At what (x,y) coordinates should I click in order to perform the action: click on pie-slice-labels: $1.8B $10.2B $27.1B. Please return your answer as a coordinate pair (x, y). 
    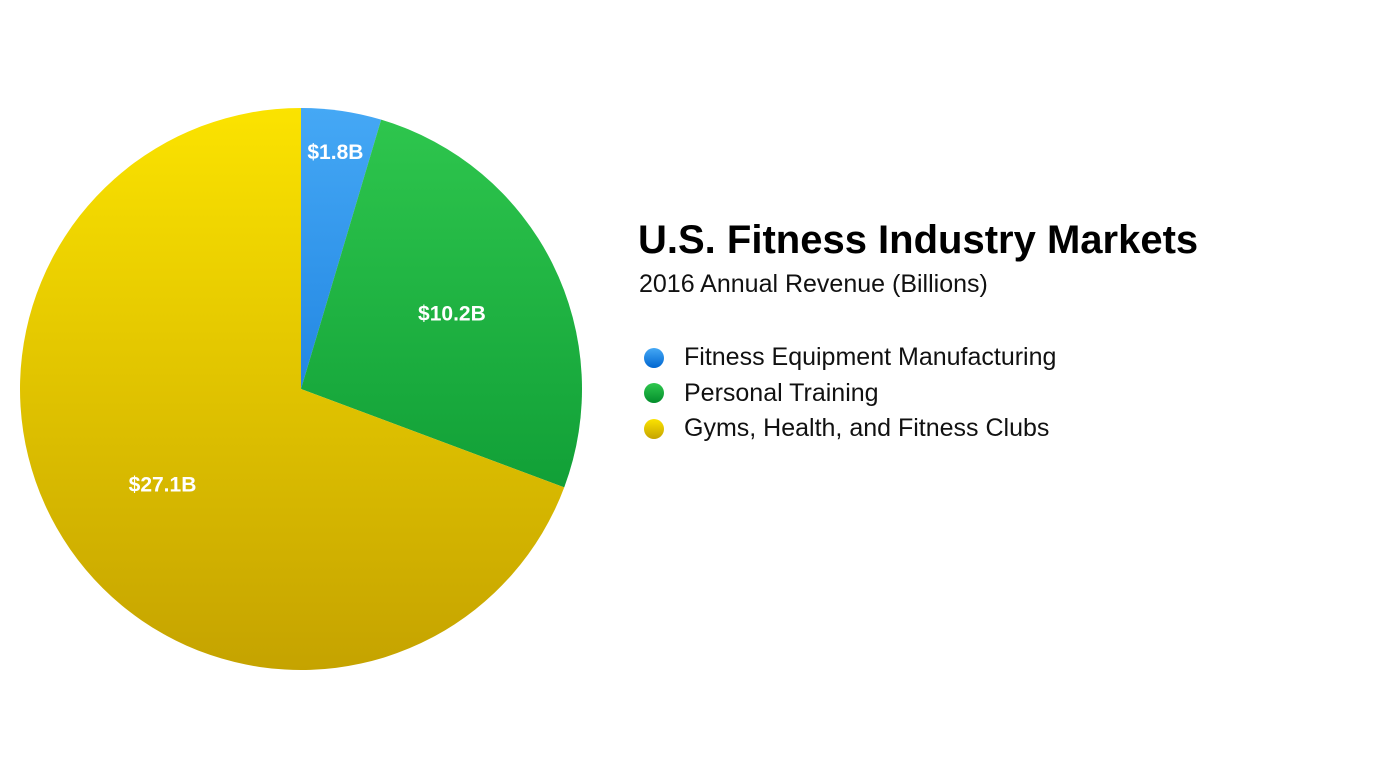
    Looking at the image, I should click on (307, 319).